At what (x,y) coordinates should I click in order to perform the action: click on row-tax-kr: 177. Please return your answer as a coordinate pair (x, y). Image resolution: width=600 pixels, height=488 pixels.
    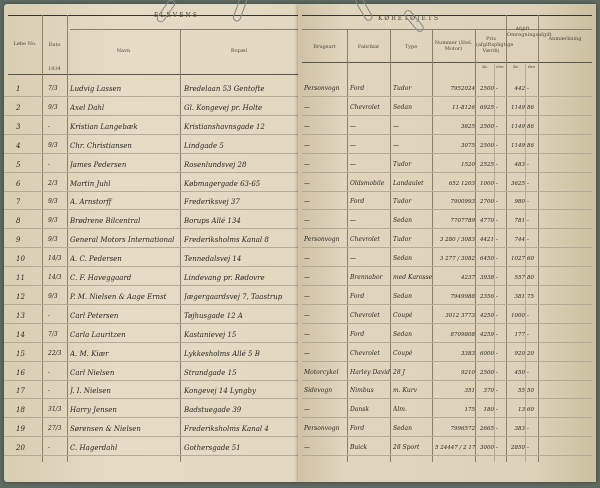
    Looking at the image, I should click on (520, 334).